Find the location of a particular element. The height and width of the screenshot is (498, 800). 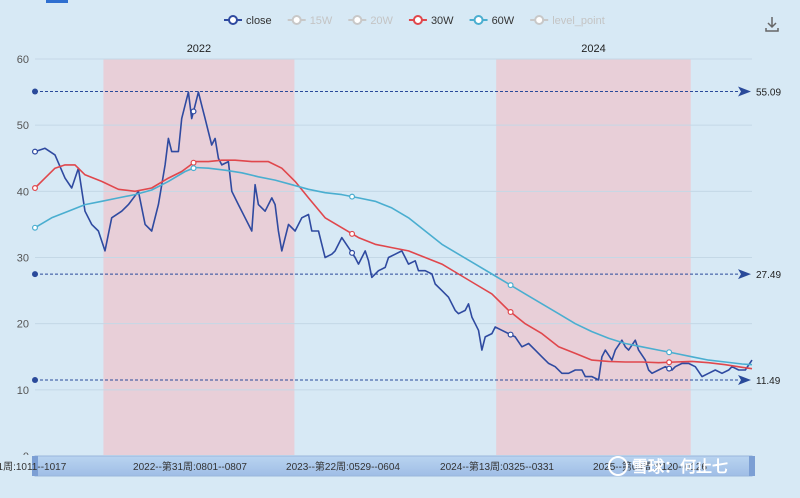

zoom-label: 2022--第31周:0801--0807 is located at coordinates (190, 466).